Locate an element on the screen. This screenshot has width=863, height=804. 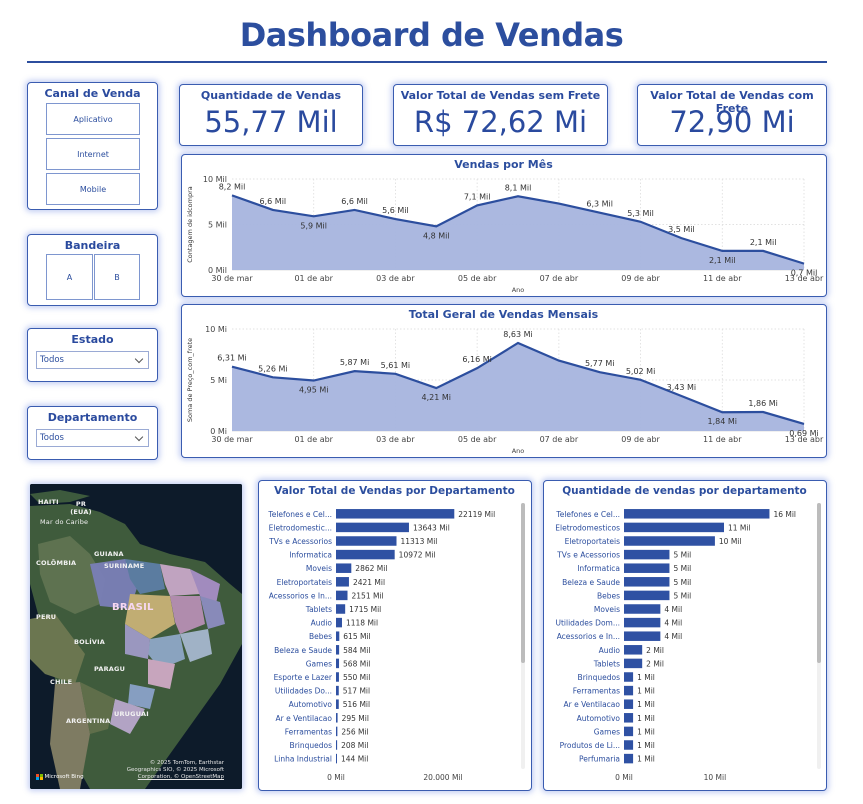
x-axis-label: Ano is located at coordinates (518, 451).